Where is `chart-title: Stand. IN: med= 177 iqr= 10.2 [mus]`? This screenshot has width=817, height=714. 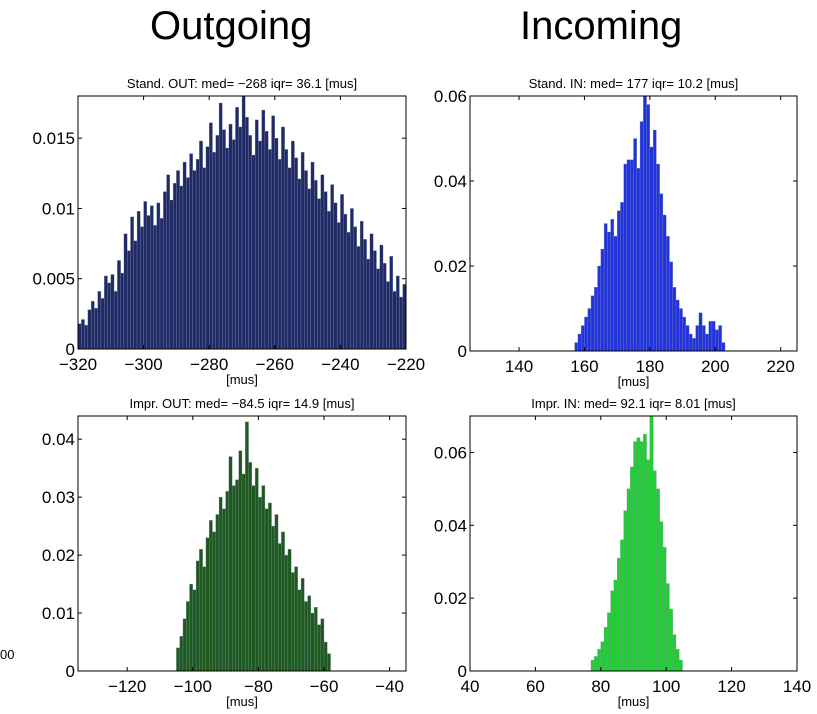 chart-title: Stand. IN: med= 177 iqr= 10.2 [mus] is located at coordinates (634, 83).